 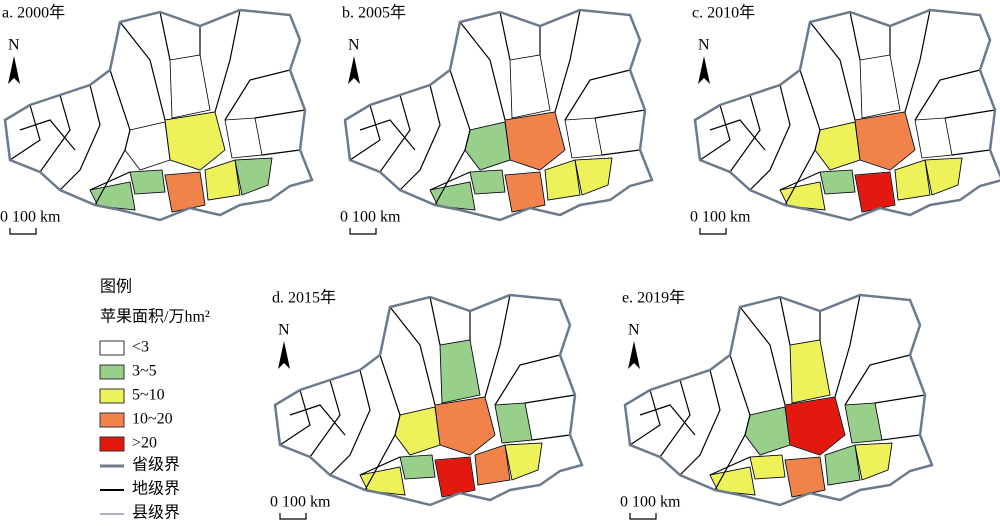 What do you see at coordinates (155, 317) in the screenshot?
I see `legend-subtitle: 苹果面积/万hm²` at bounding box center [155, 317].